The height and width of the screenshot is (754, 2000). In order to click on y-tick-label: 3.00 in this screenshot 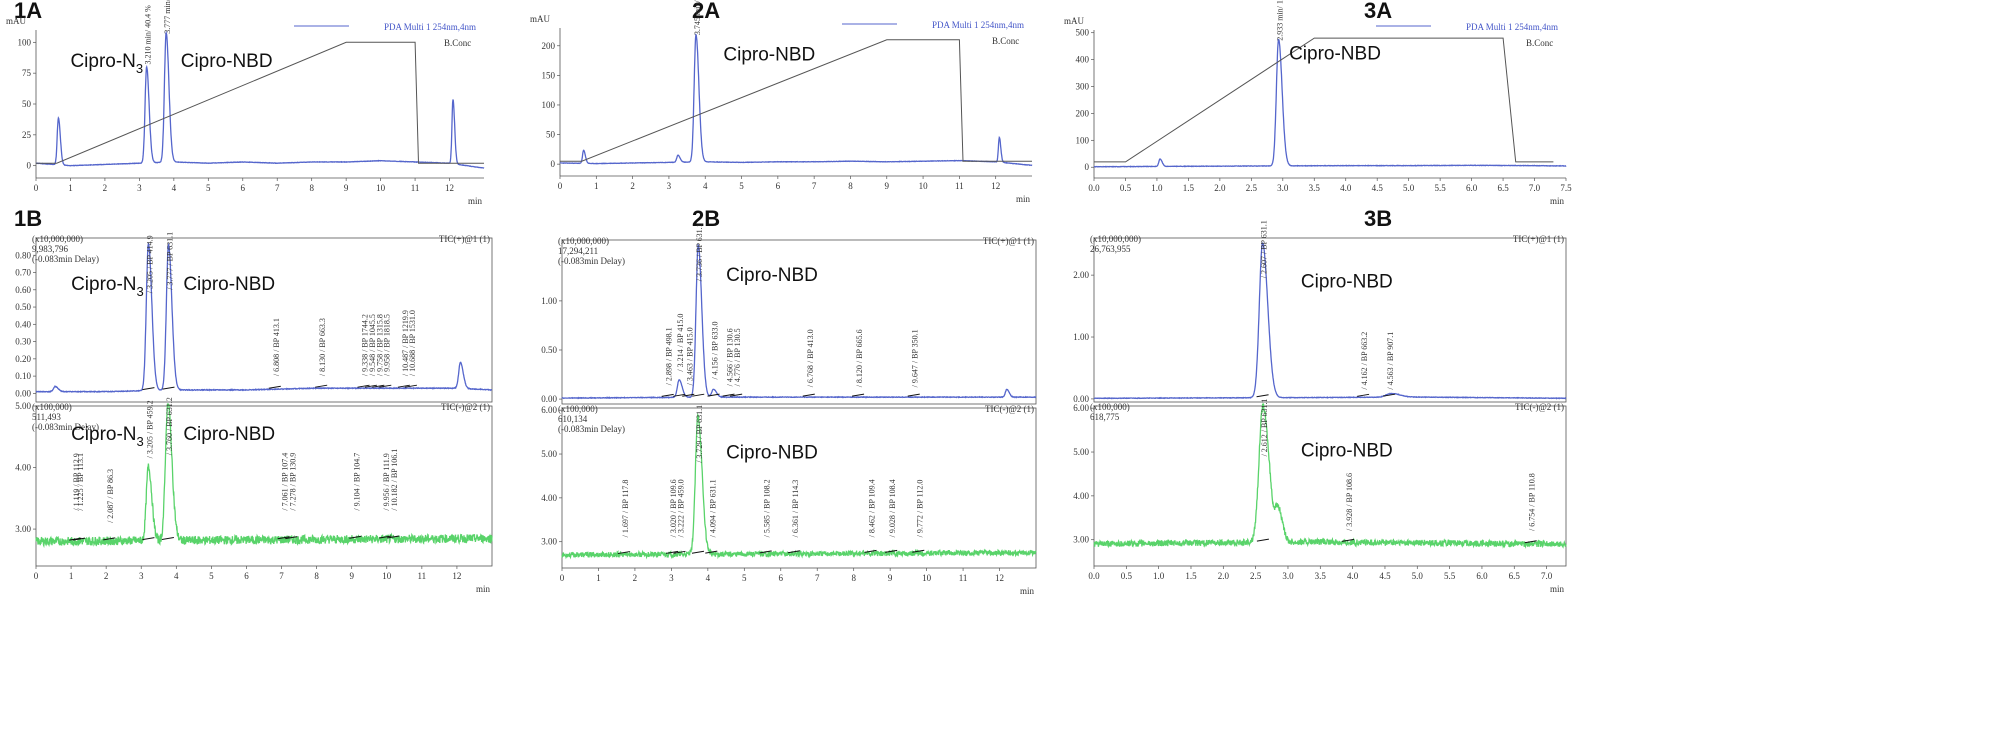, I will do `click(1081, 540)`.